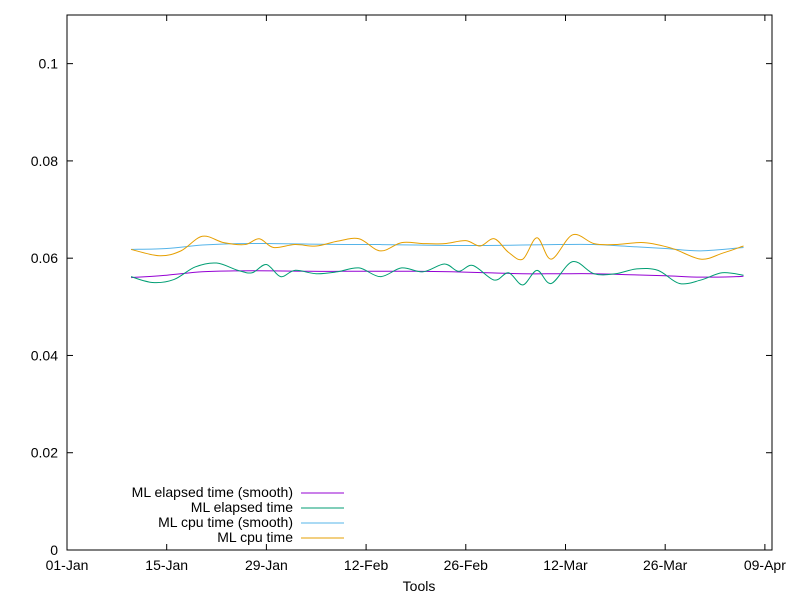 This screenshot has height=600, width=800. What do you see at coordinates (255, 537) in the screenshot?
I see `legend-label: ML cpu time` at bounding box center [255, 537].